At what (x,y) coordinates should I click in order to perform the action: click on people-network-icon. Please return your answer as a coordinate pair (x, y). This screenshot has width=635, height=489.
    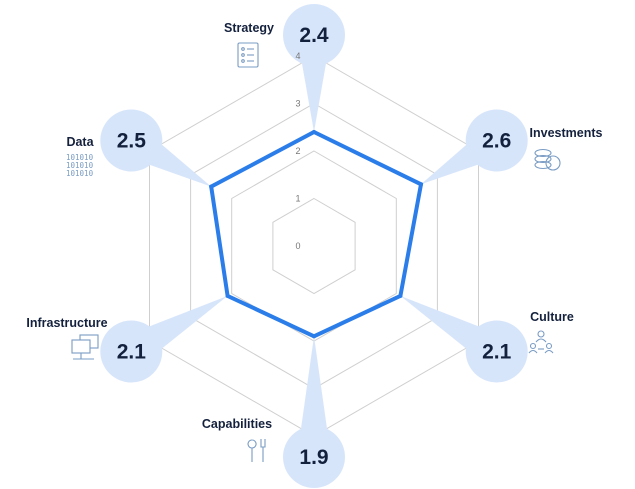
    Looking at the image, I should click on (541, 342).